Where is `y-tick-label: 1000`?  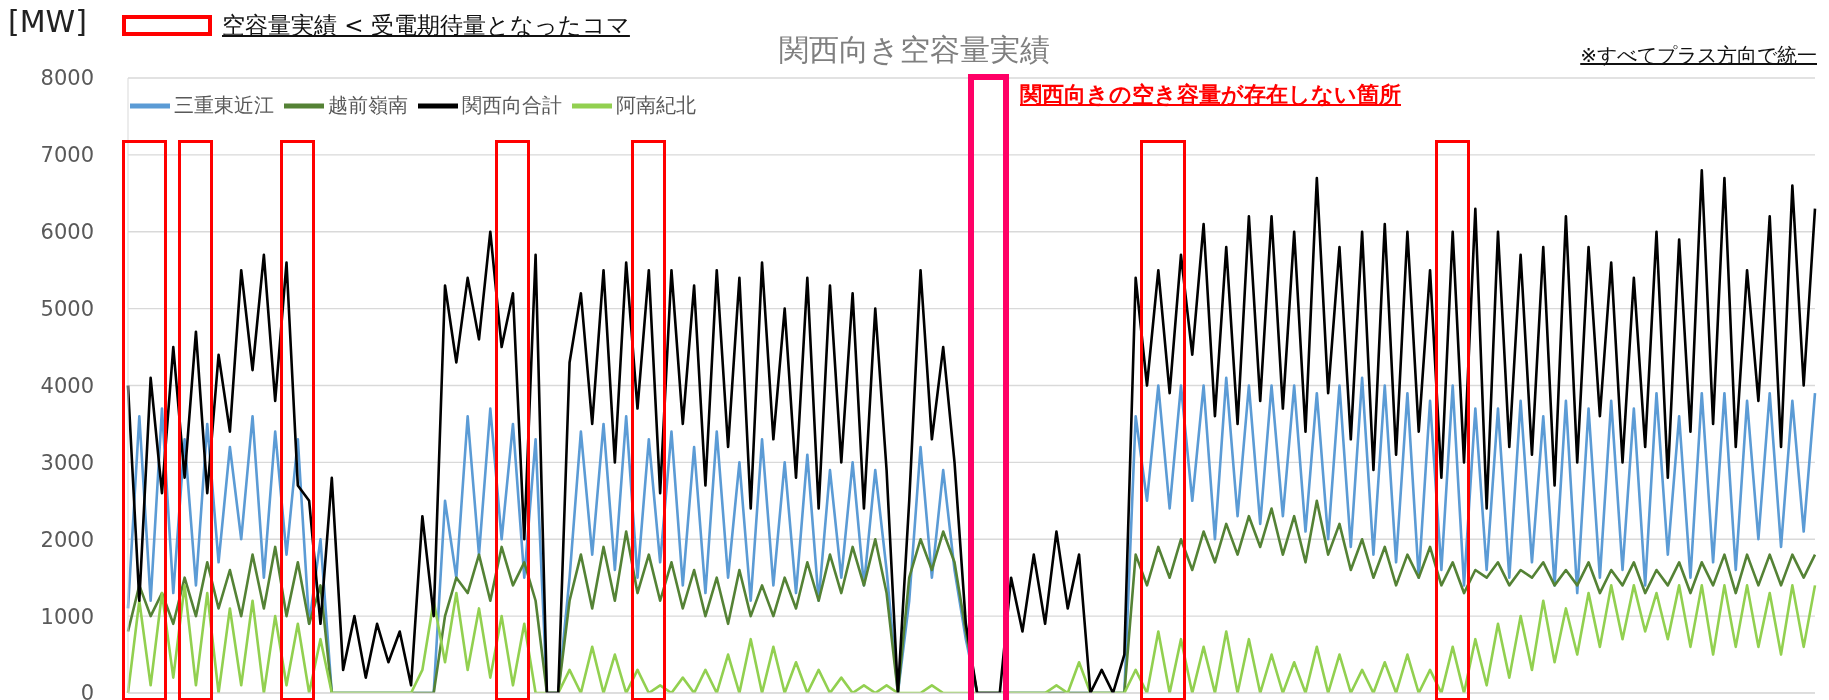 y-tick-label: 1000 is located at coordinates (67, 616).